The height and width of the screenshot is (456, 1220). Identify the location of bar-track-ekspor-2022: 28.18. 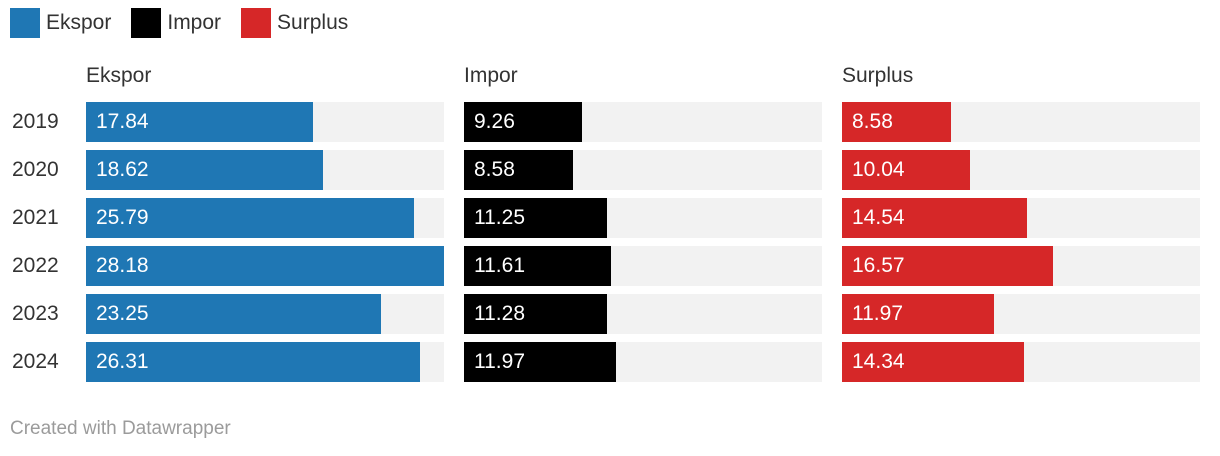
(265, 266).